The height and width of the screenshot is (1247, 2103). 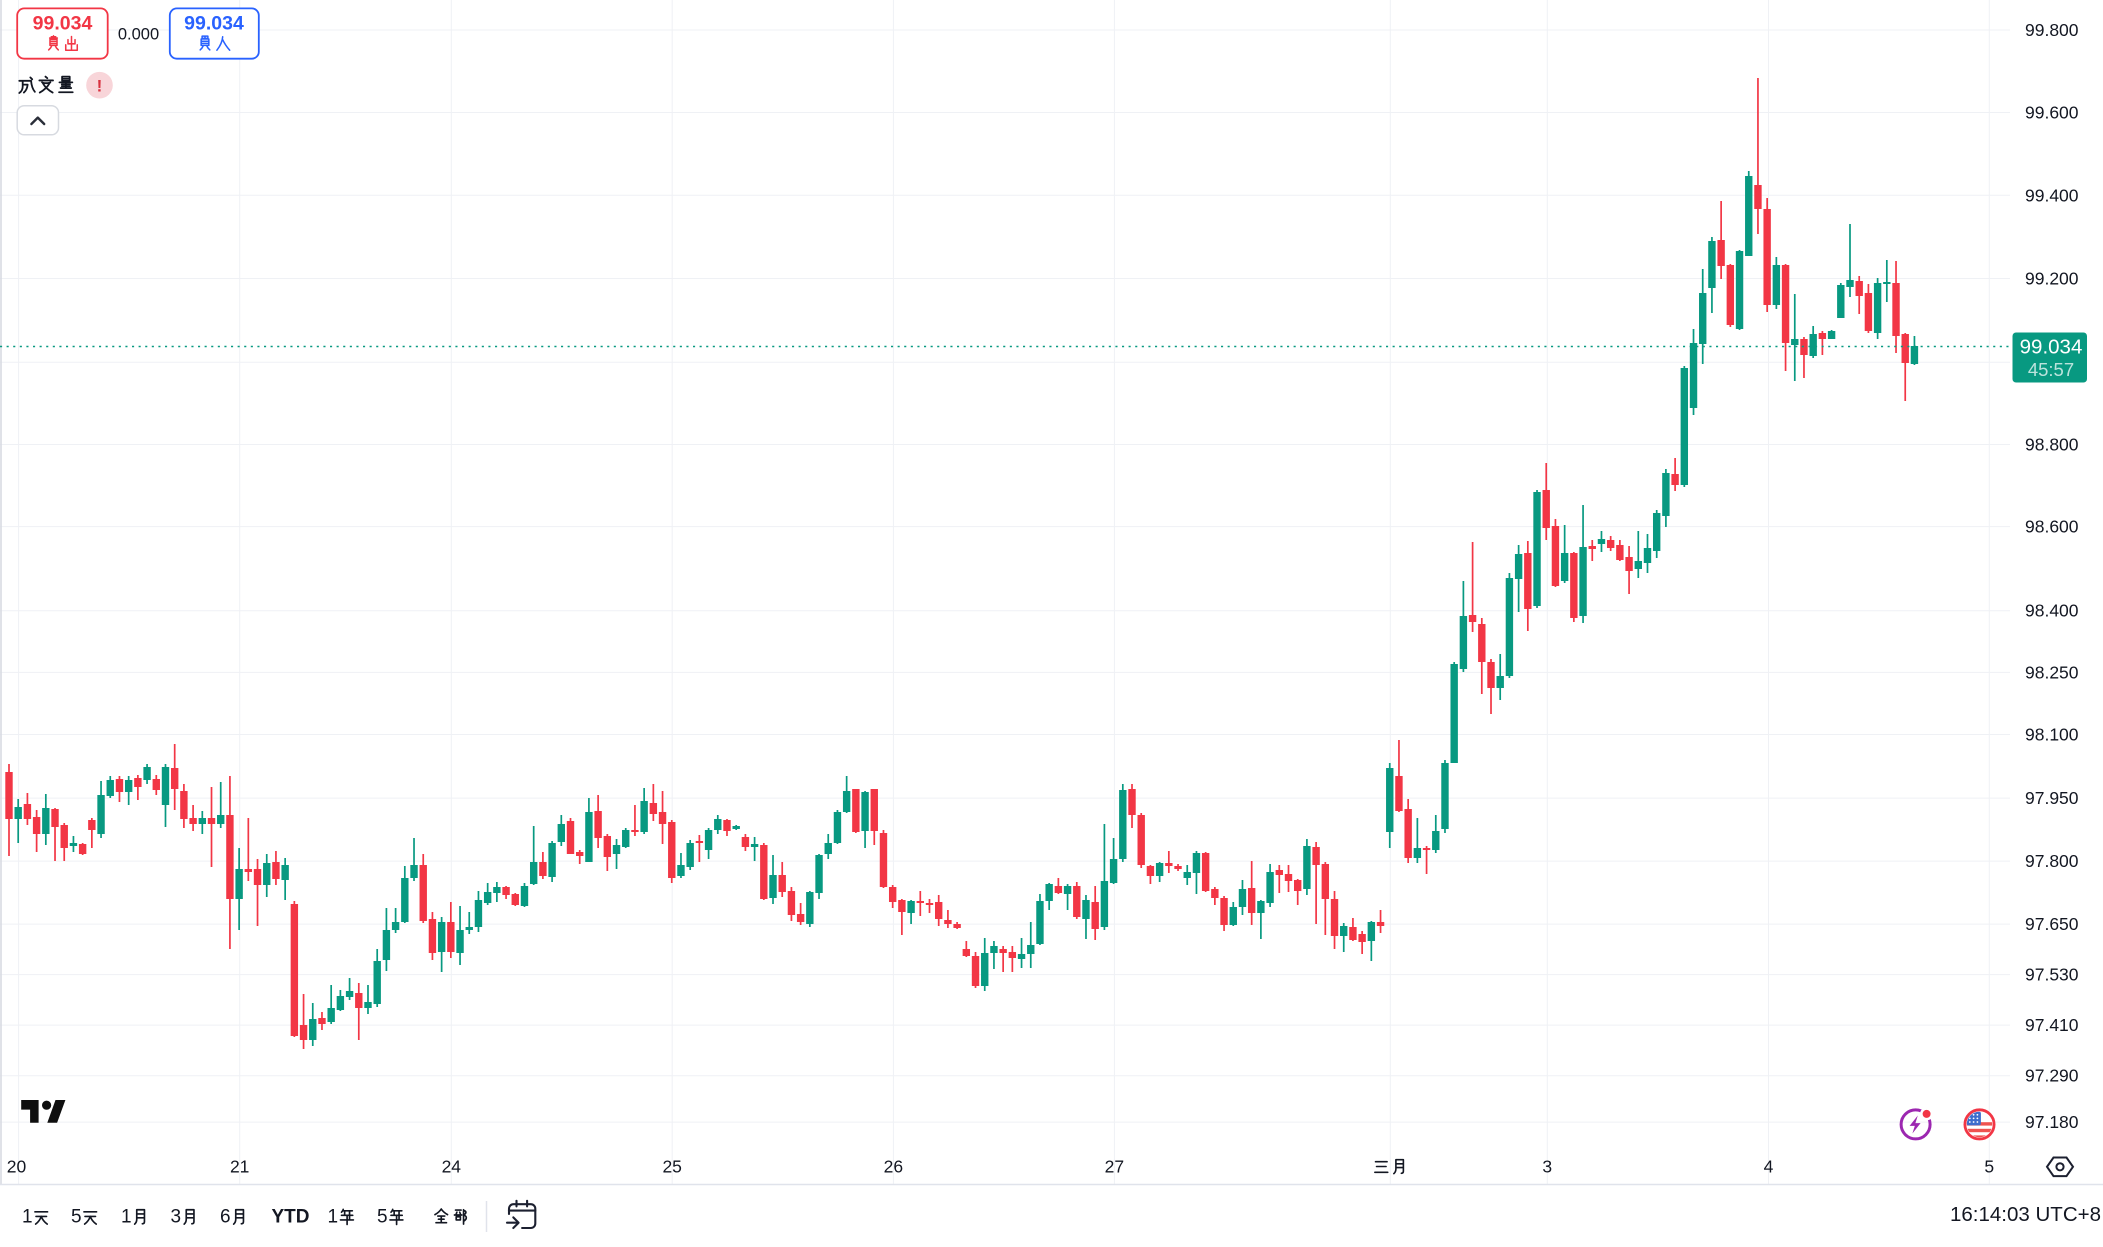 I want to click on svg-text: 4, so click(x=1769, y=1167).